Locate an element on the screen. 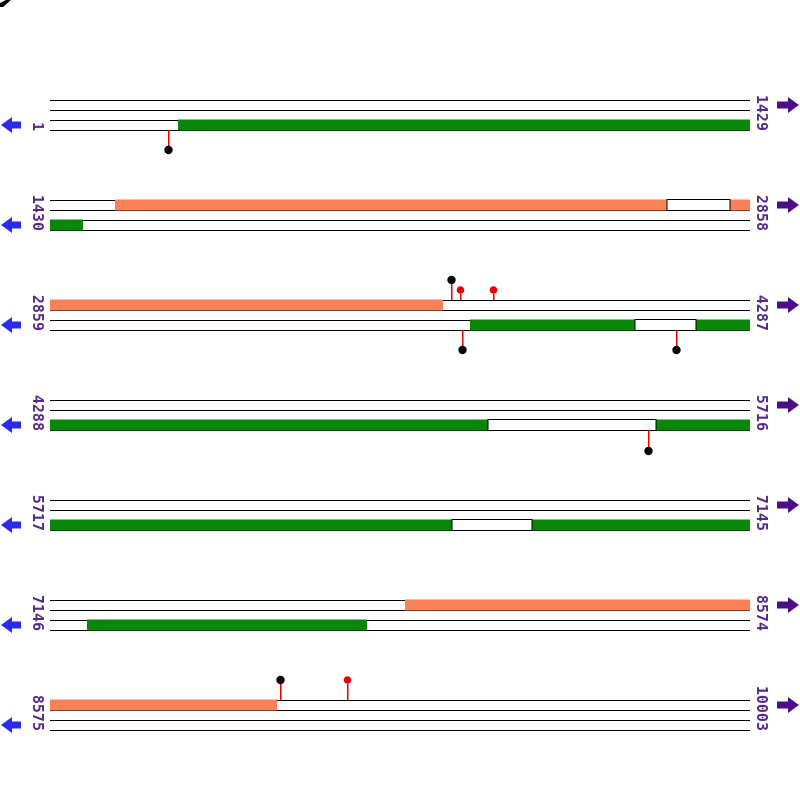  row-start-label: 2859 is located at coordinates (38, 313).